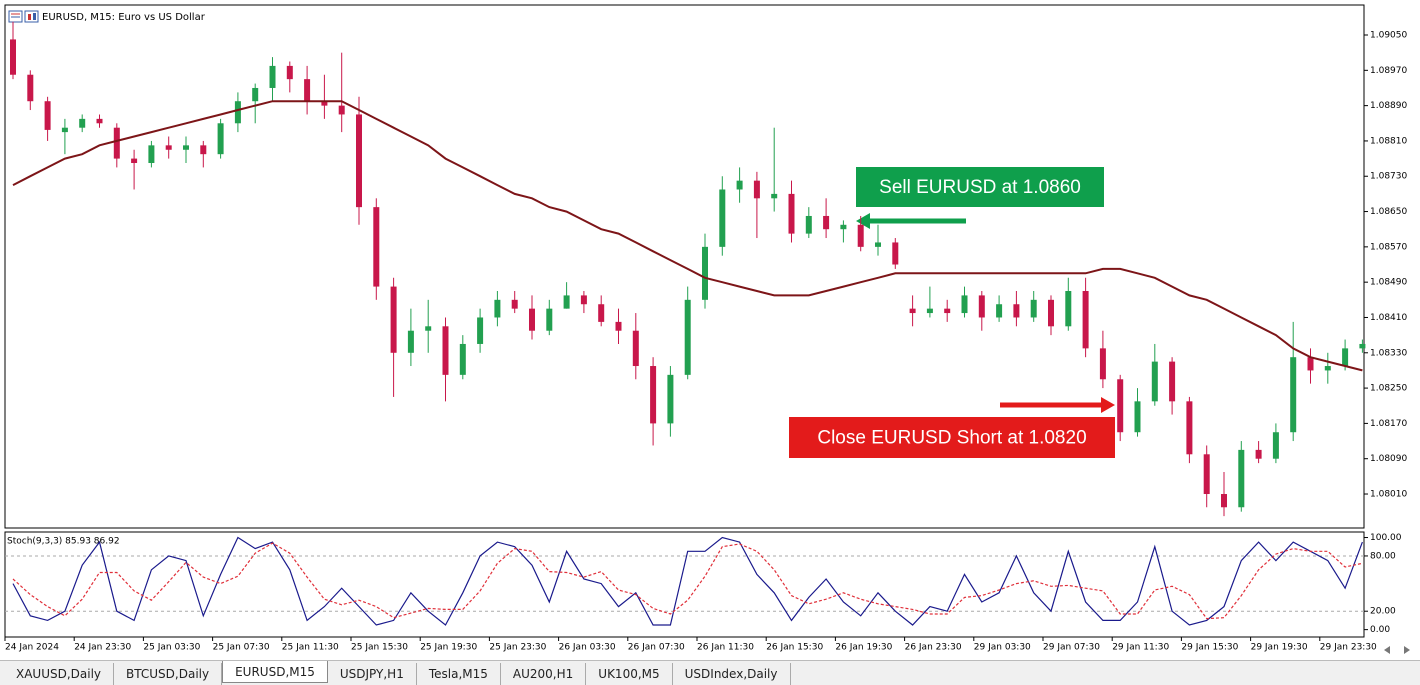 The image size is (1420, 685). Describe the element at coordinates (1383, 556) in the screenshot. I see `y-tick-label: 80.00` at that location.